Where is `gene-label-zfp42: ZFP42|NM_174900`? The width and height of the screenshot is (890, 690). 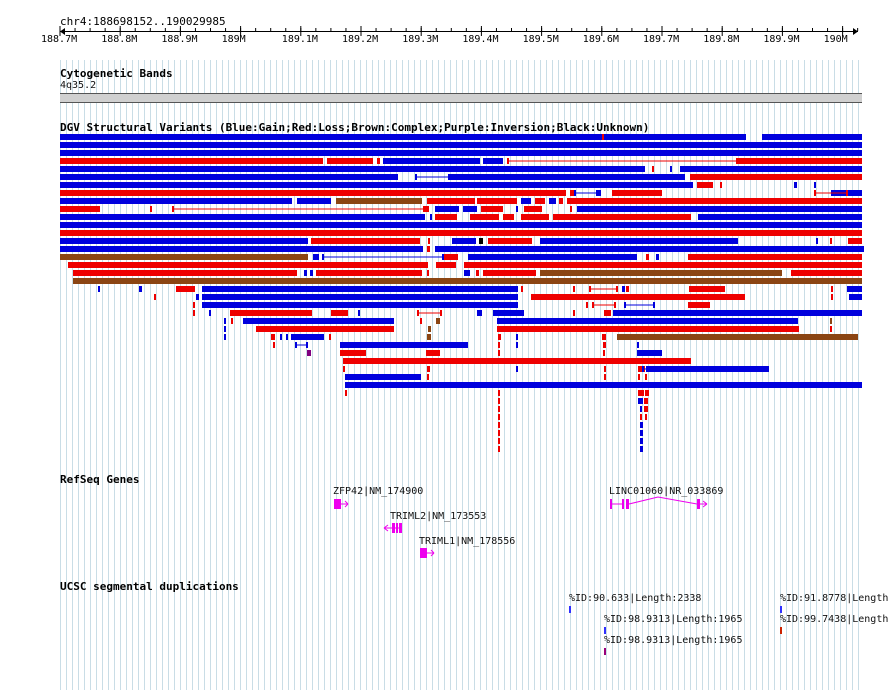
gene-label-zfp42: ZFP42|NM_174900 is located at coordinates (378, 491).